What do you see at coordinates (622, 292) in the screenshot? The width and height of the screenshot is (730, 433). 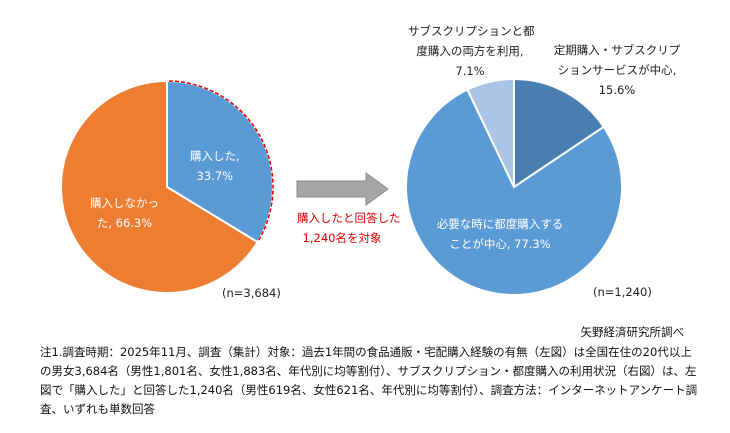 I see `right-n-label: (n=1,240)` at bounding box center [622, 292].